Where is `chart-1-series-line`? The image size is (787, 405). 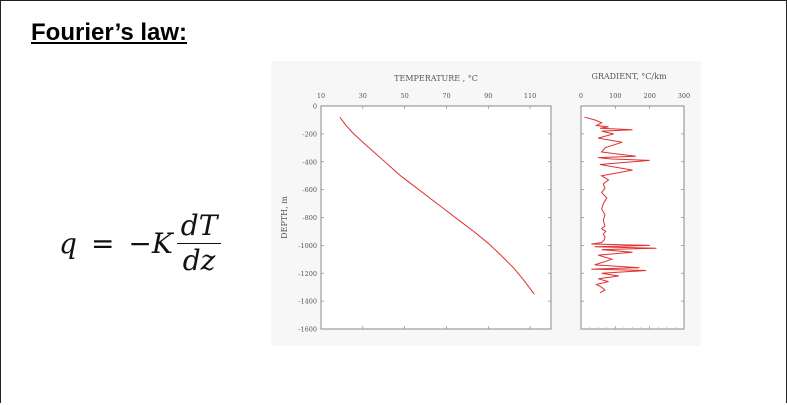 chart-1-series-line is located at coordinates (620, 205).